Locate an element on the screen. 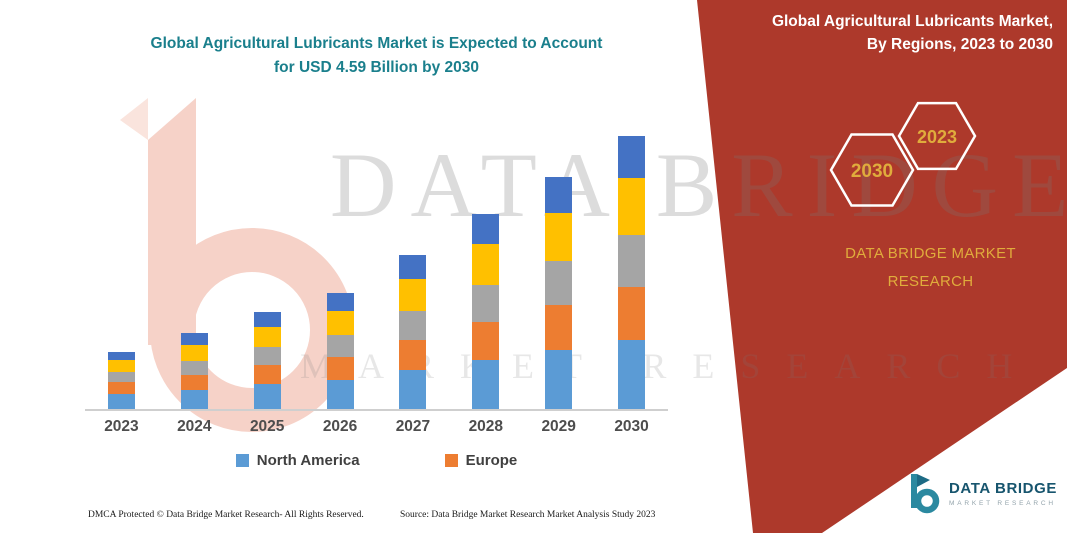 The width and height of the screenshot is (1067, 533). databridge-logo-icon is located at coordinates (925, 494).